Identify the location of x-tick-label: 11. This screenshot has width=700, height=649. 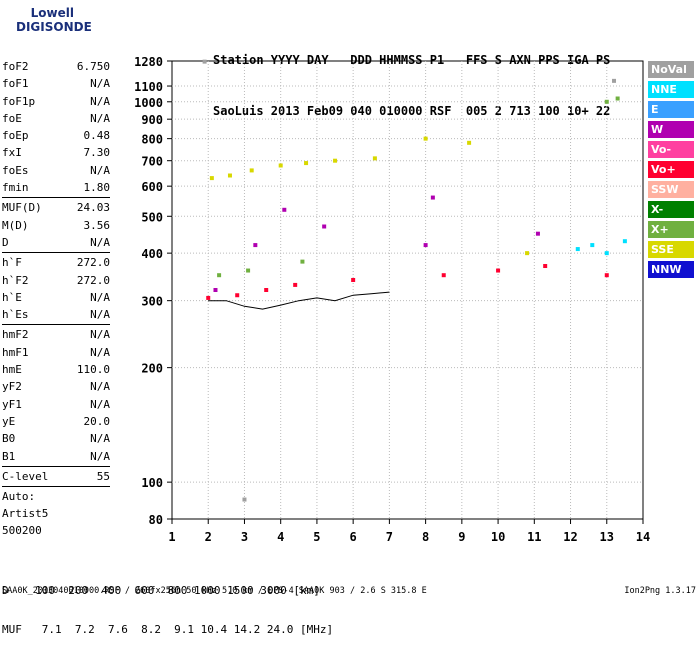
(534, 537).